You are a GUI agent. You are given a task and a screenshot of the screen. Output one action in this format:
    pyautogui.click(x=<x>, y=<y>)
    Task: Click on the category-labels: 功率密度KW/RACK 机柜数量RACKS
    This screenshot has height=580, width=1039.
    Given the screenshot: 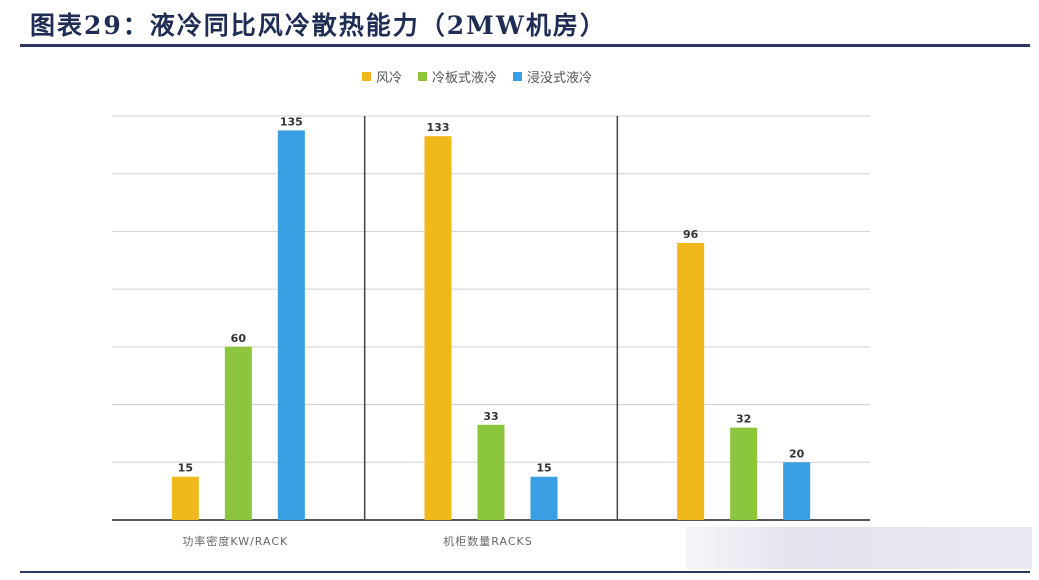 What is the action you would take?
    pyautogui.click(x=357, y=541)
    